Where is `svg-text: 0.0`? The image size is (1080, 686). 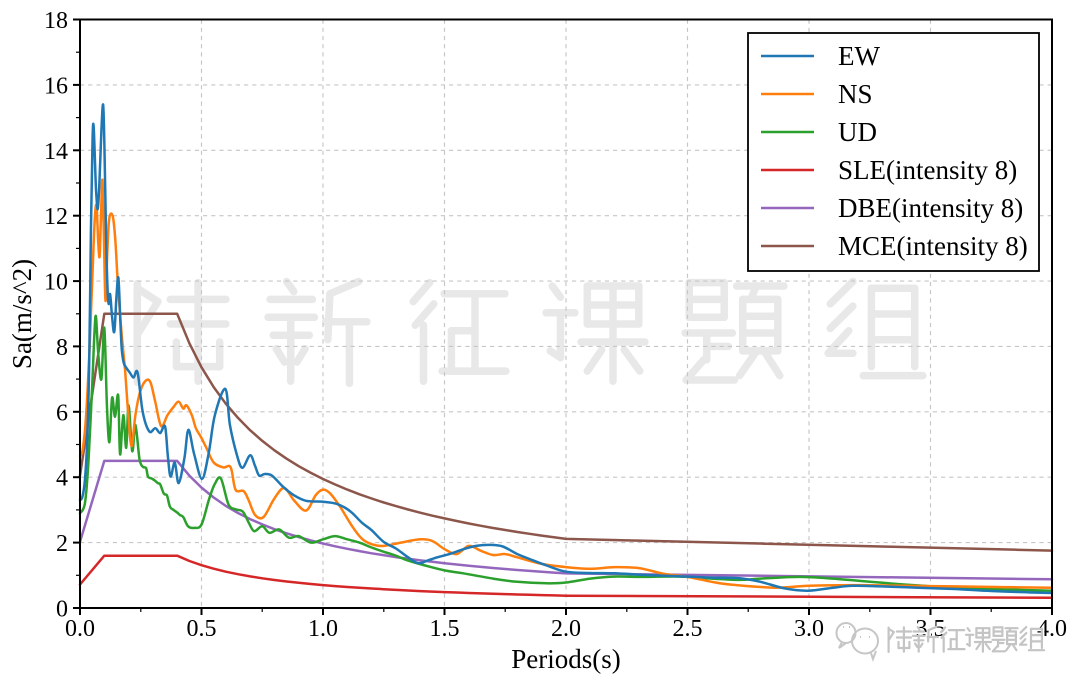
svg-text: 0.0 is located at coordinates (80, 629).